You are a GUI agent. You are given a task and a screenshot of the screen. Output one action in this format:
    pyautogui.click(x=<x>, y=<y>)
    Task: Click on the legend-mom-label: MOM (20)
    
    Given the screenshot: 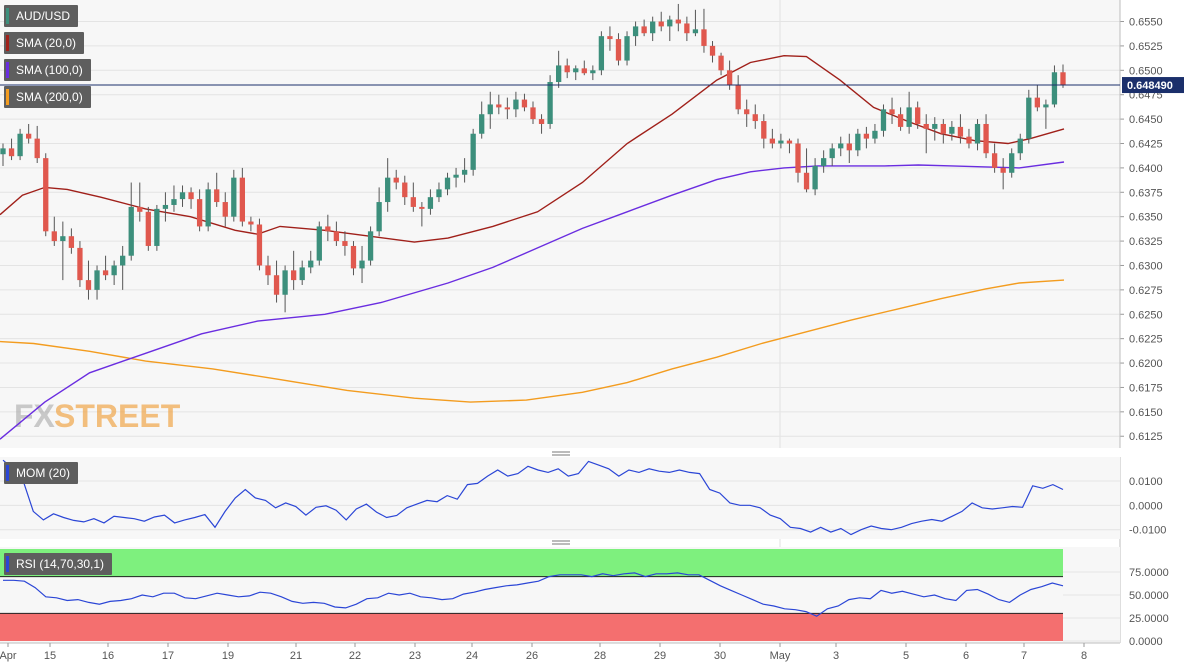 What is the action you would take?
    pyautogui.click(x=43, y=473)
    